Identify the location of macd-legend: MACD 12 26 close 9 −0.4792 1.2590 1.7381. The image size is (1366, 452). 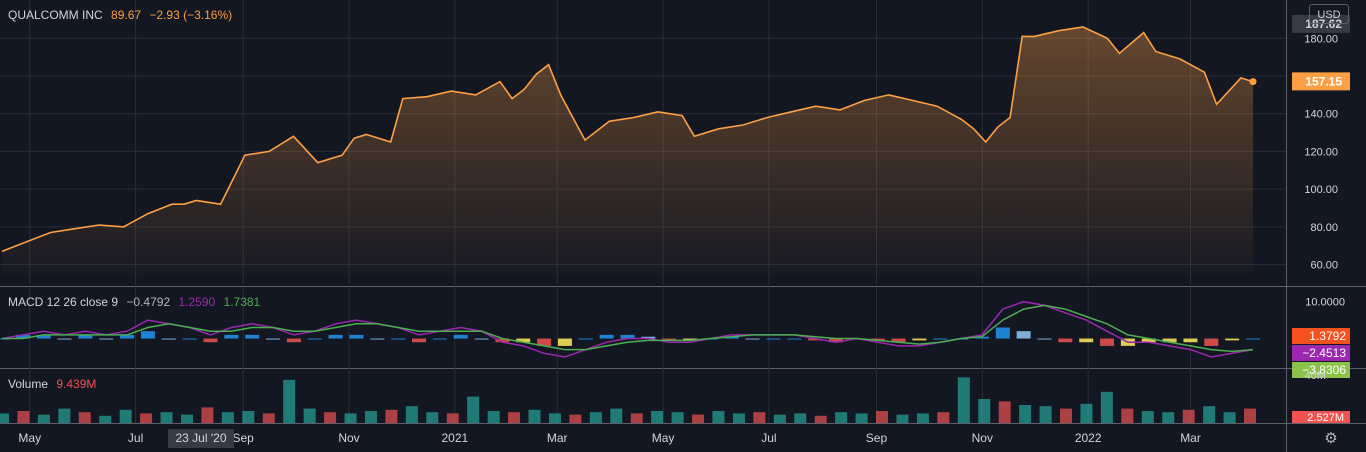
(136, 302).